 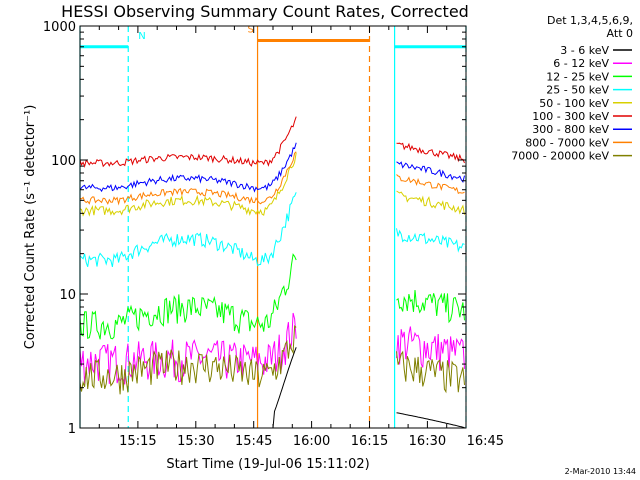 What do you see at coordinates (30, 227) in the screenshot?
I see `y-axis-label: Corrected Count Rate (s⁻¹ detector⁻¹)` at bounding box center [30, 227].